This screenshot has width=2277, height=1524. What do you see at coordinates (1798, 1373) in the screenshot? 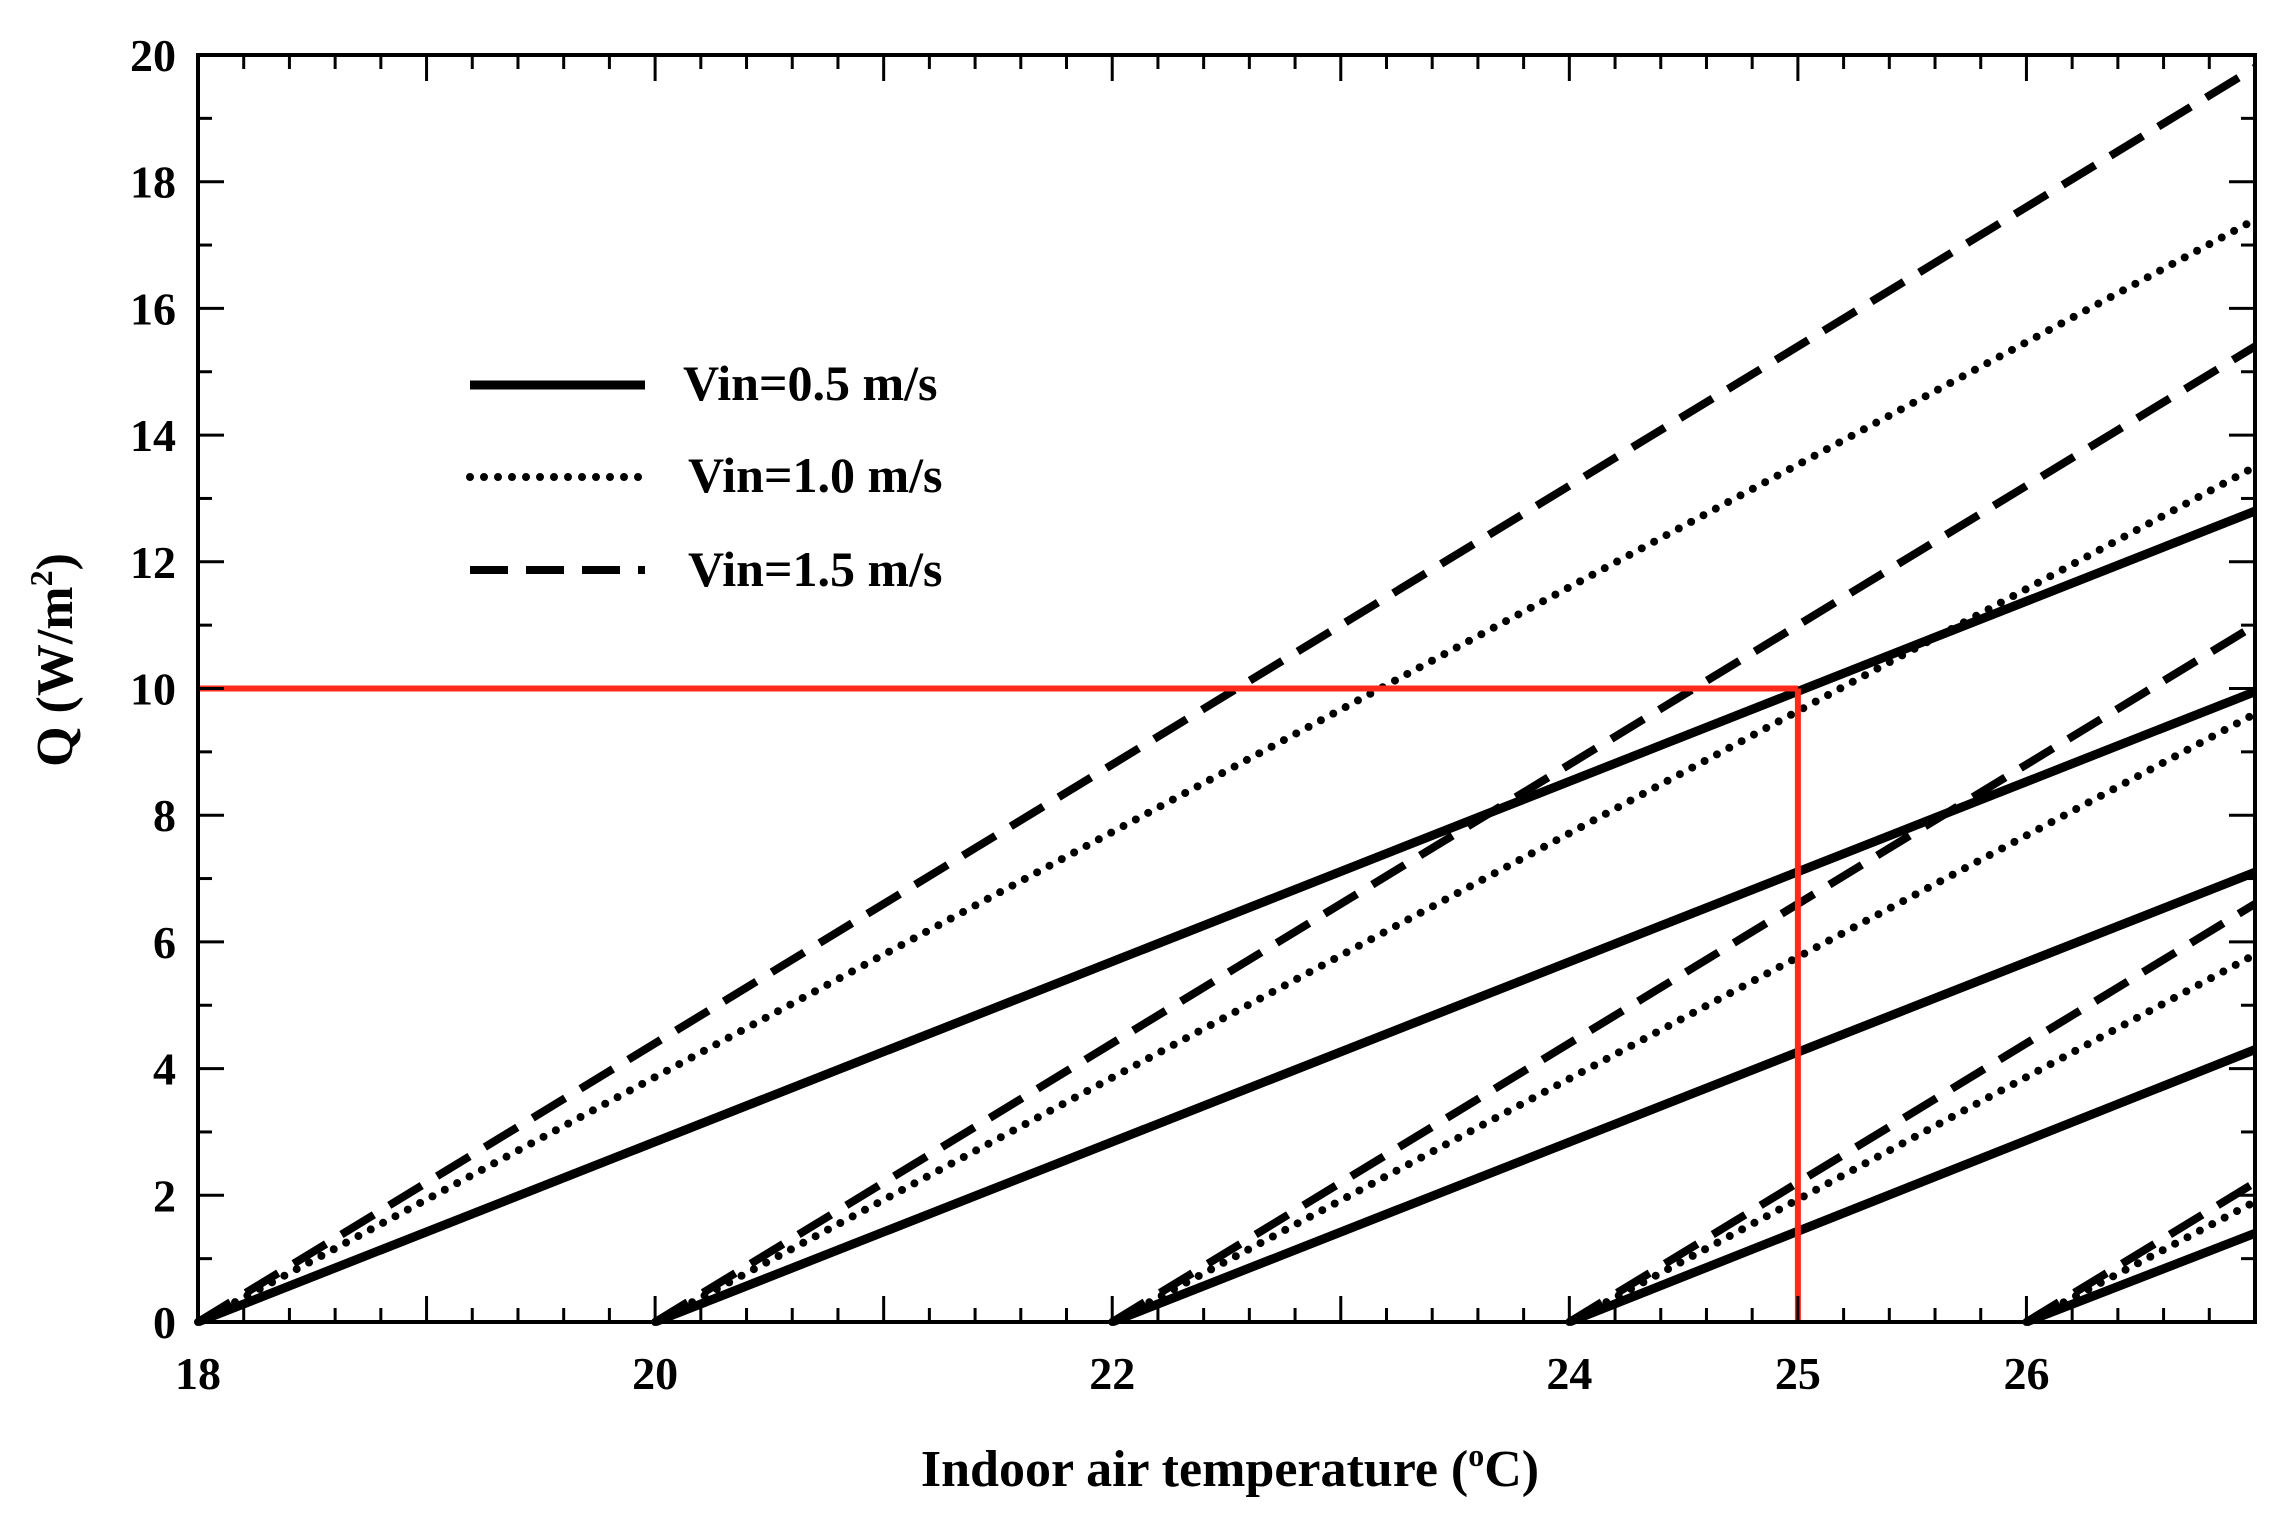
I see `x-tick-label: 25` at bounding box center [1798, 1373].